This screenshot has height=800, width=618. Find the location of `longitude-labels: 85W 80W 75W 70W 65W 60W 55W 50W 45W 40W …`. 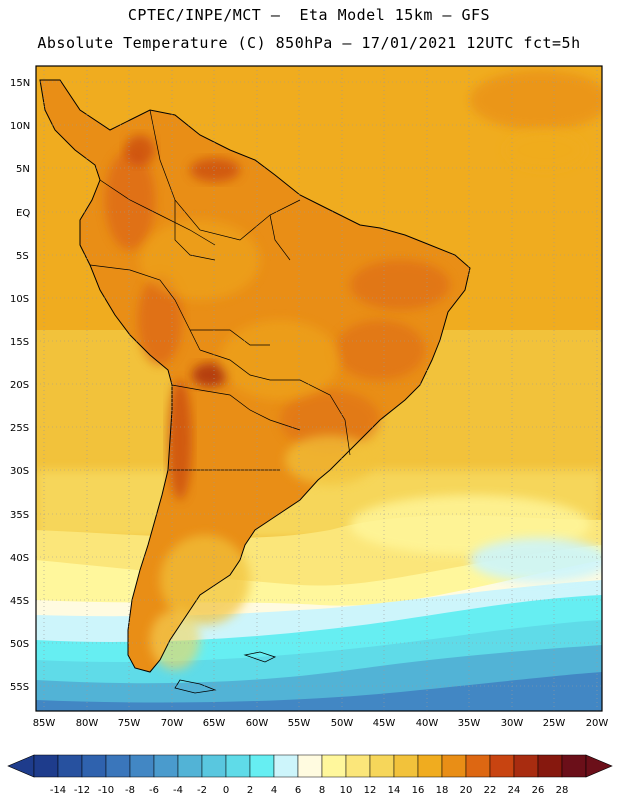

longitude-labels: 85W 80W 75W 70W 65W 60W 55W 50W 45W 40W … is located at coordinates (321, 723).